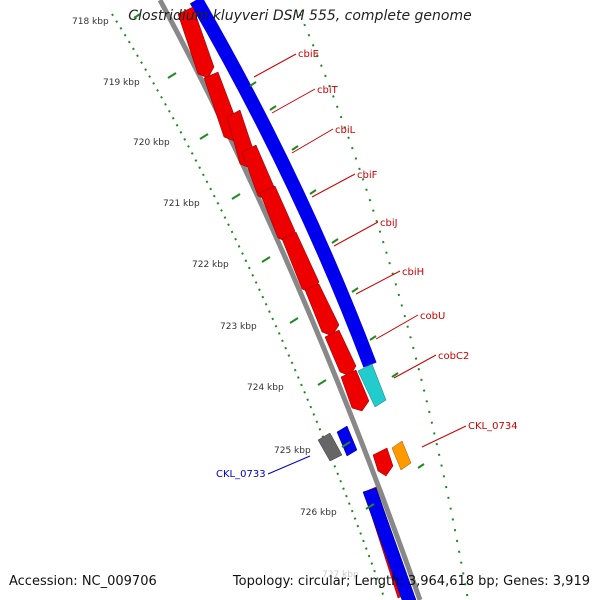 Image resolution: width=600 pixels, height=600 pixels. I want to click on tick-label-721: 721 kbp, so click(181, 204).